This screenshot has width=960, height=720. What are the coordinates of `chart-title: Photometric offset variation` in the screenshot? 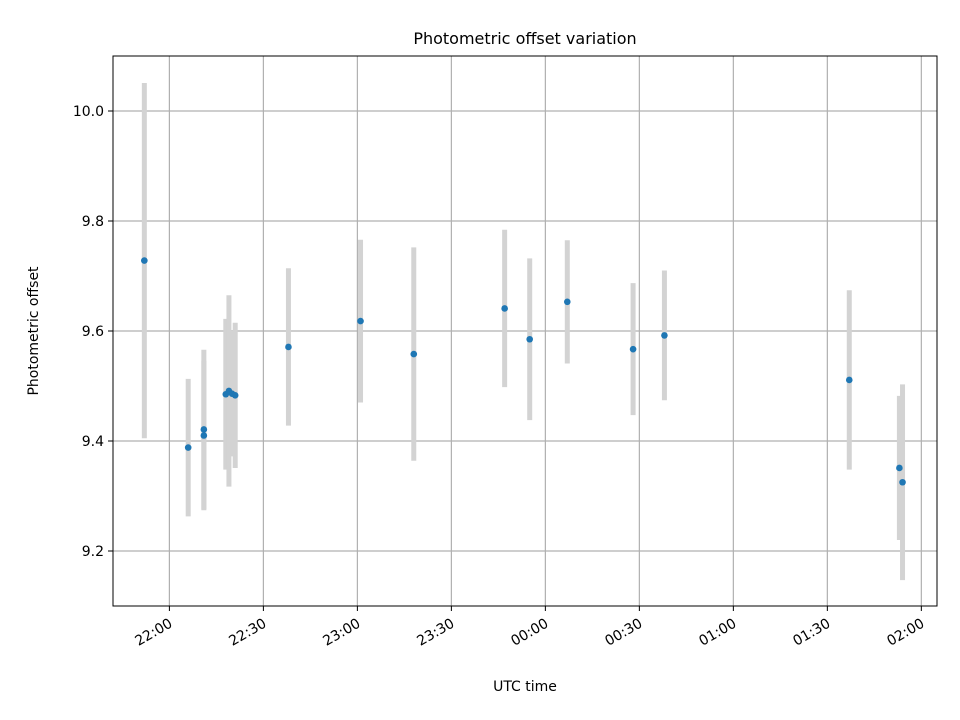 It's located at (524, 38).